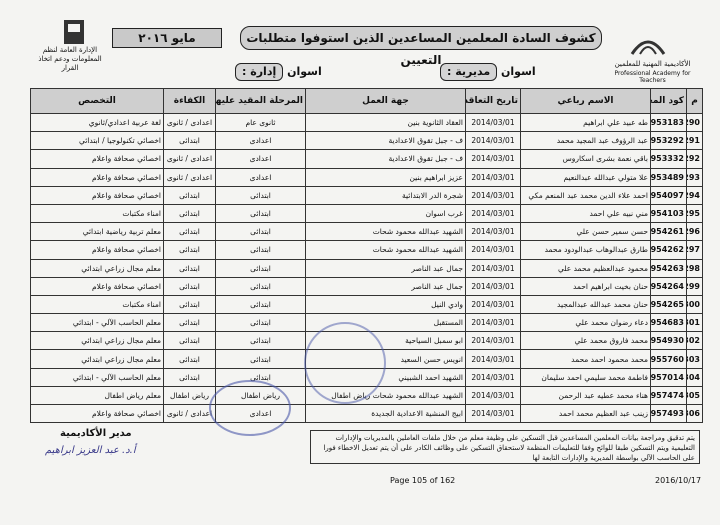  Describe the element at coordinates (694, 359) in the screenshot. I see `table-cell: 303` at that location.